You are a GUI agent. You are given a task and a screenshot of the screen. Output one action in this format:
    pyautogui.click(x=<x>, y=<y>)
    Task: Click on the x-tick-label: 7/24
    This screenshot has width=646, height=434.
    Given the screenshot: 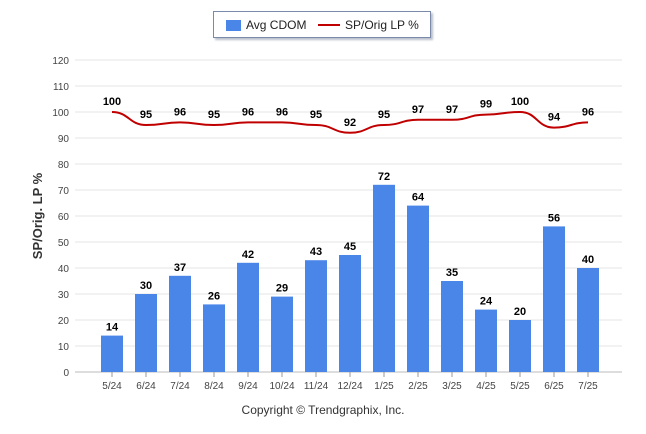 What is the action you would take?
    pyautogui.click(x=180, y=386)
    